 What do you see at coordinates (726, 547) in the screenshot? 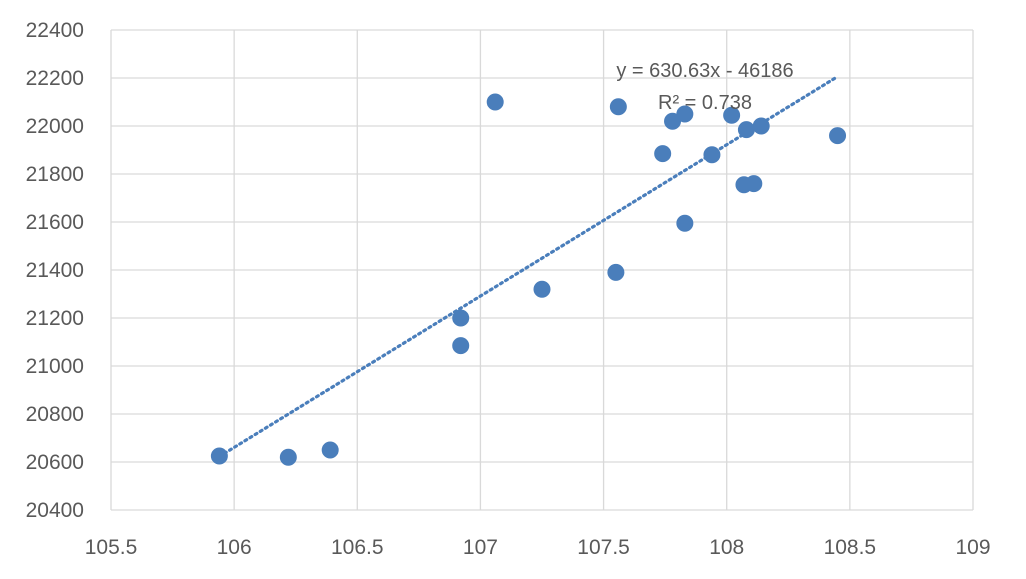
I see `x-tick-label: 108` at bounding box center [726, 547].